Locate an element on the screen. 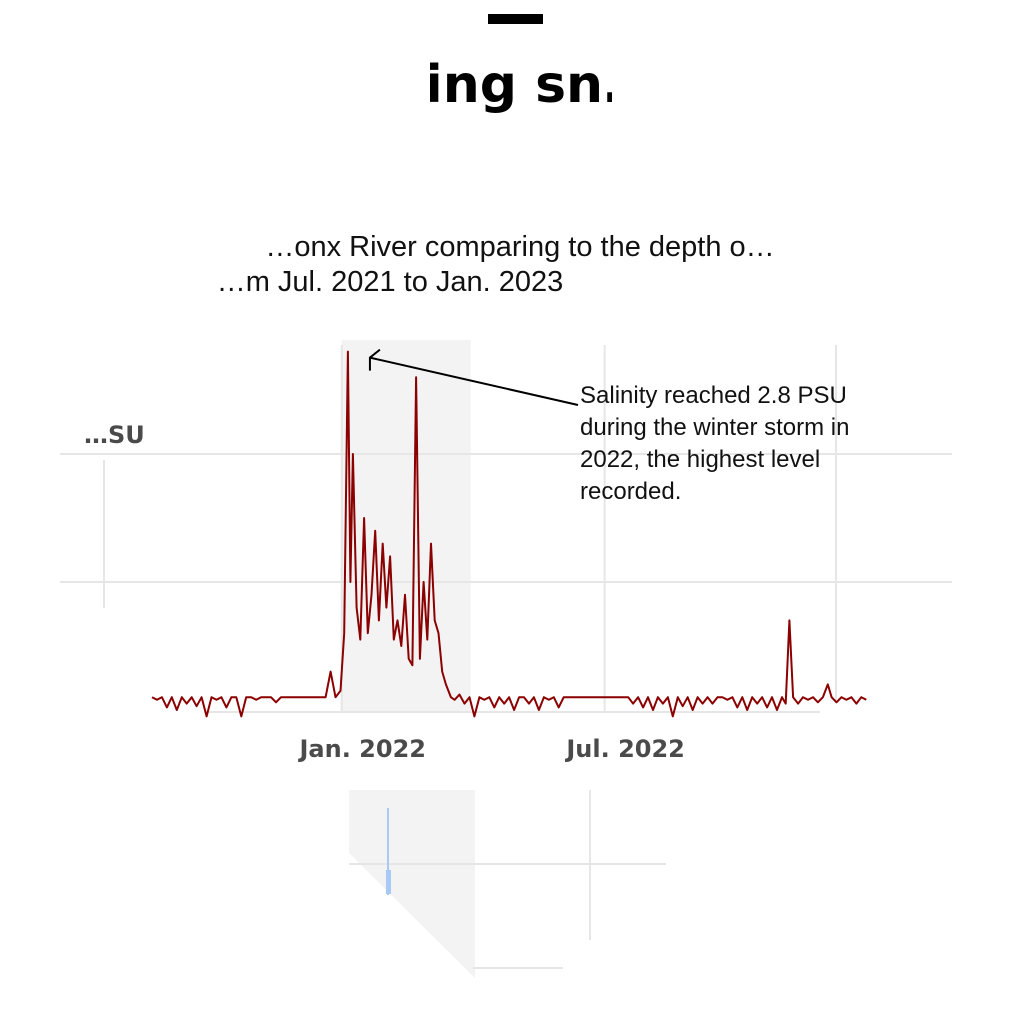 This screenshot has height=1019, width=1029. annotation-text-line-2: during the winter storm in is located at coordinates (714, 427).